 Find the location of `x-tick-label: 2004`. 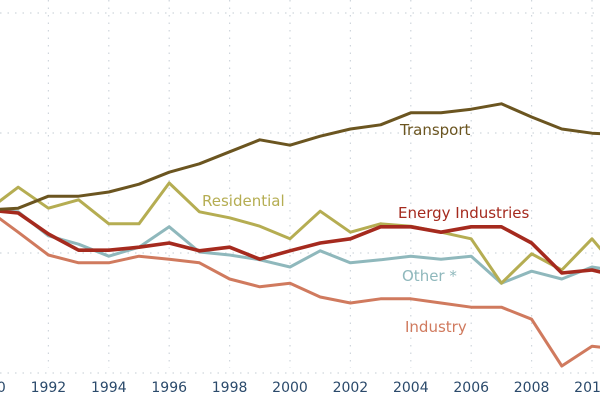

x-tick-label: 2004 is located at coordinates (411, 388).